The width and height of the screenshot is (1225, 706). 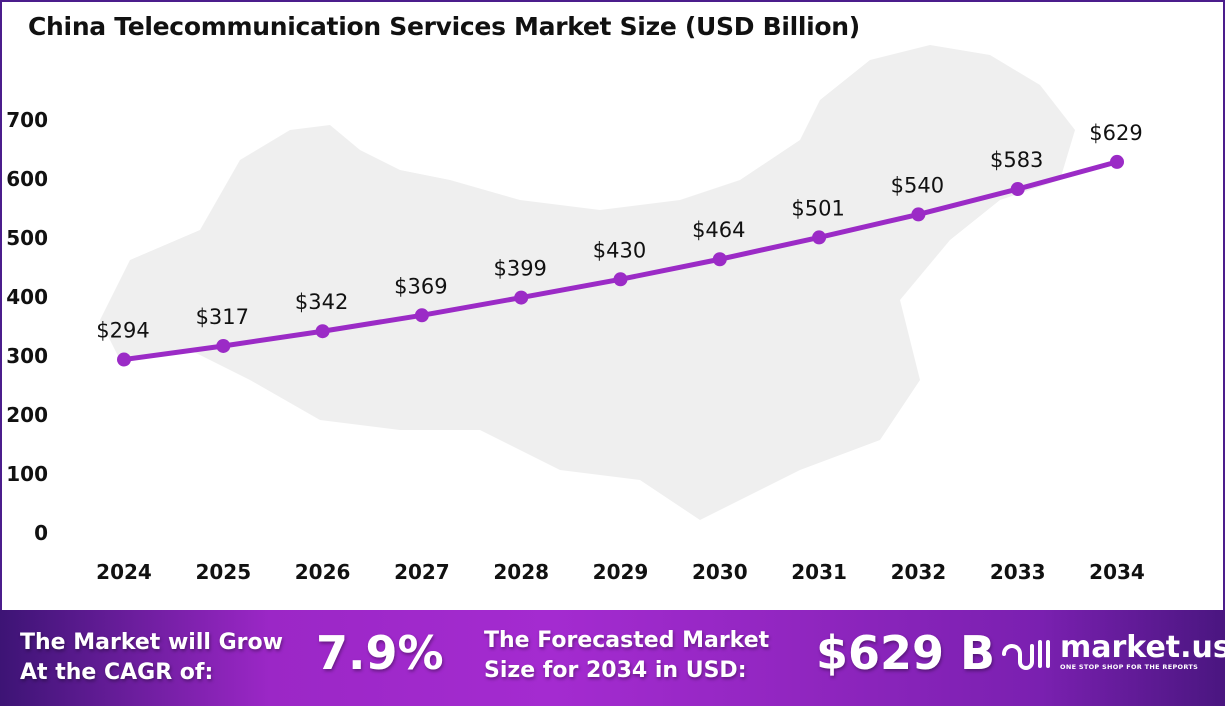 I want to click on x-tick-label: 2030, so click(x=720, y=572).